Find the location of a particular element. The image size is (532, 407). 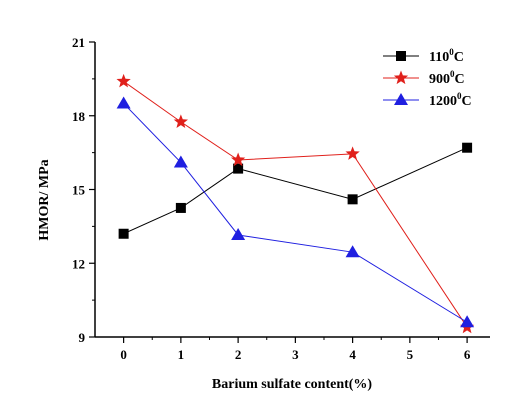

legend-item: 12000C is located at coordinates (427, 100).